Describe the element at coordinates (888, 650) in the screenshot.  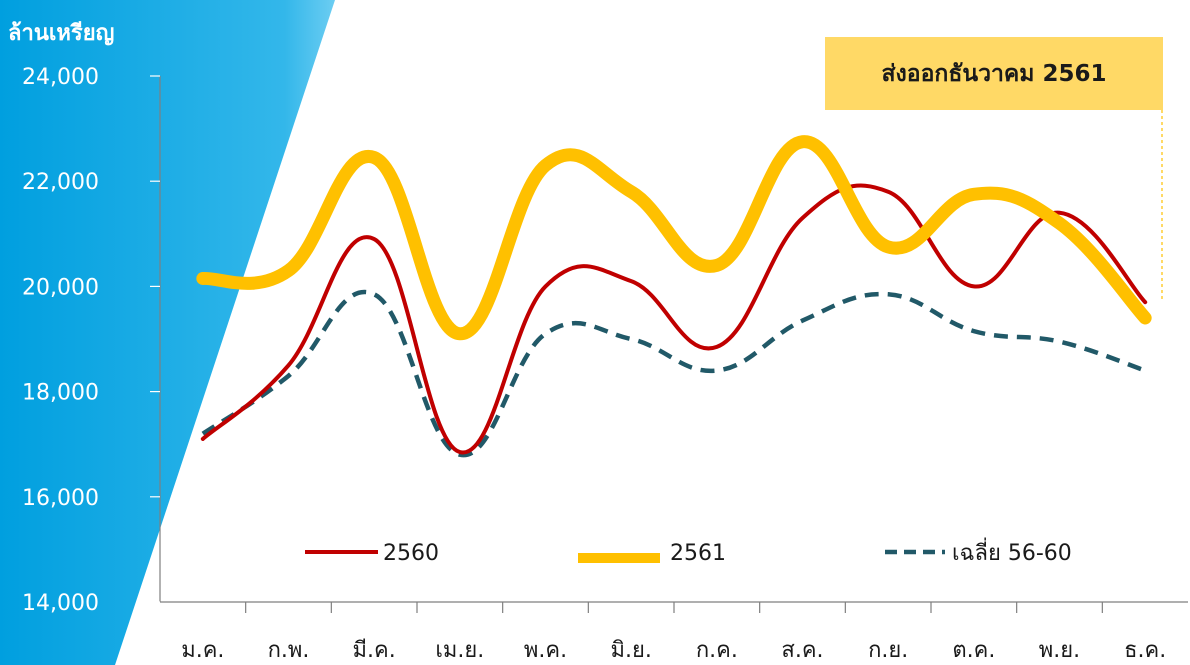
I see `x-tick-label: ก.ย.` at that location.